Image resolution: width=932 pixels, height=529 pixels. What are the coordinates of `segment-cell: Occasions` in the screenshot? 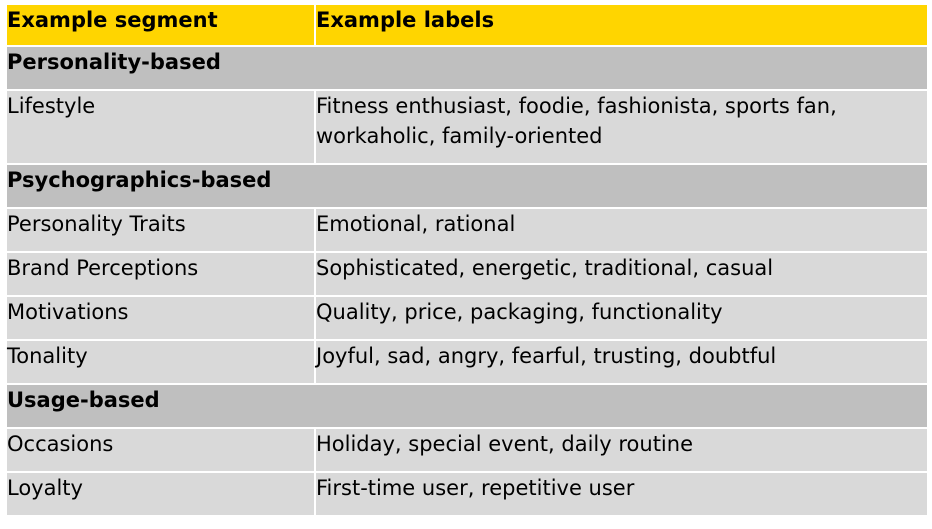 It's located at (160, 450).